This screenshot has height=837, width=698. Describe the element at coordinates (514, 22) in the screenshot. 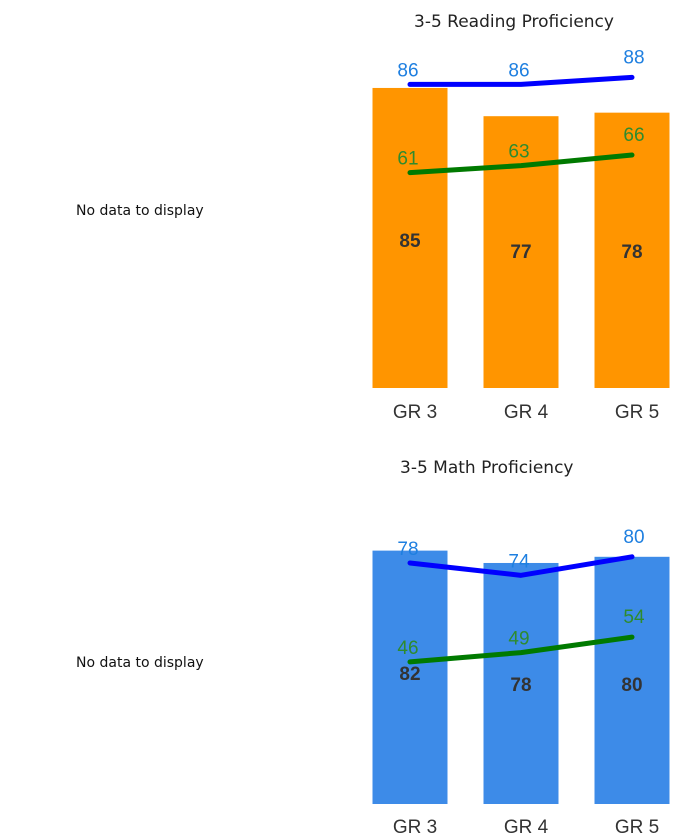

I see `chart-title-reading: 3-5 Reading Proficiency` at that location.